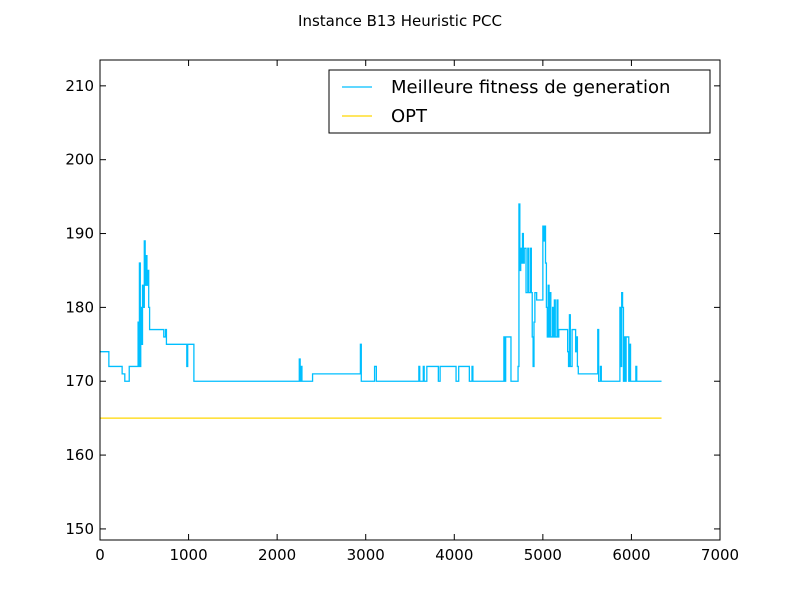  What do you see at coordinates (79, 455) in the screenshot?
I see `y-tick-label: 160` at bounding box center [79, 455].